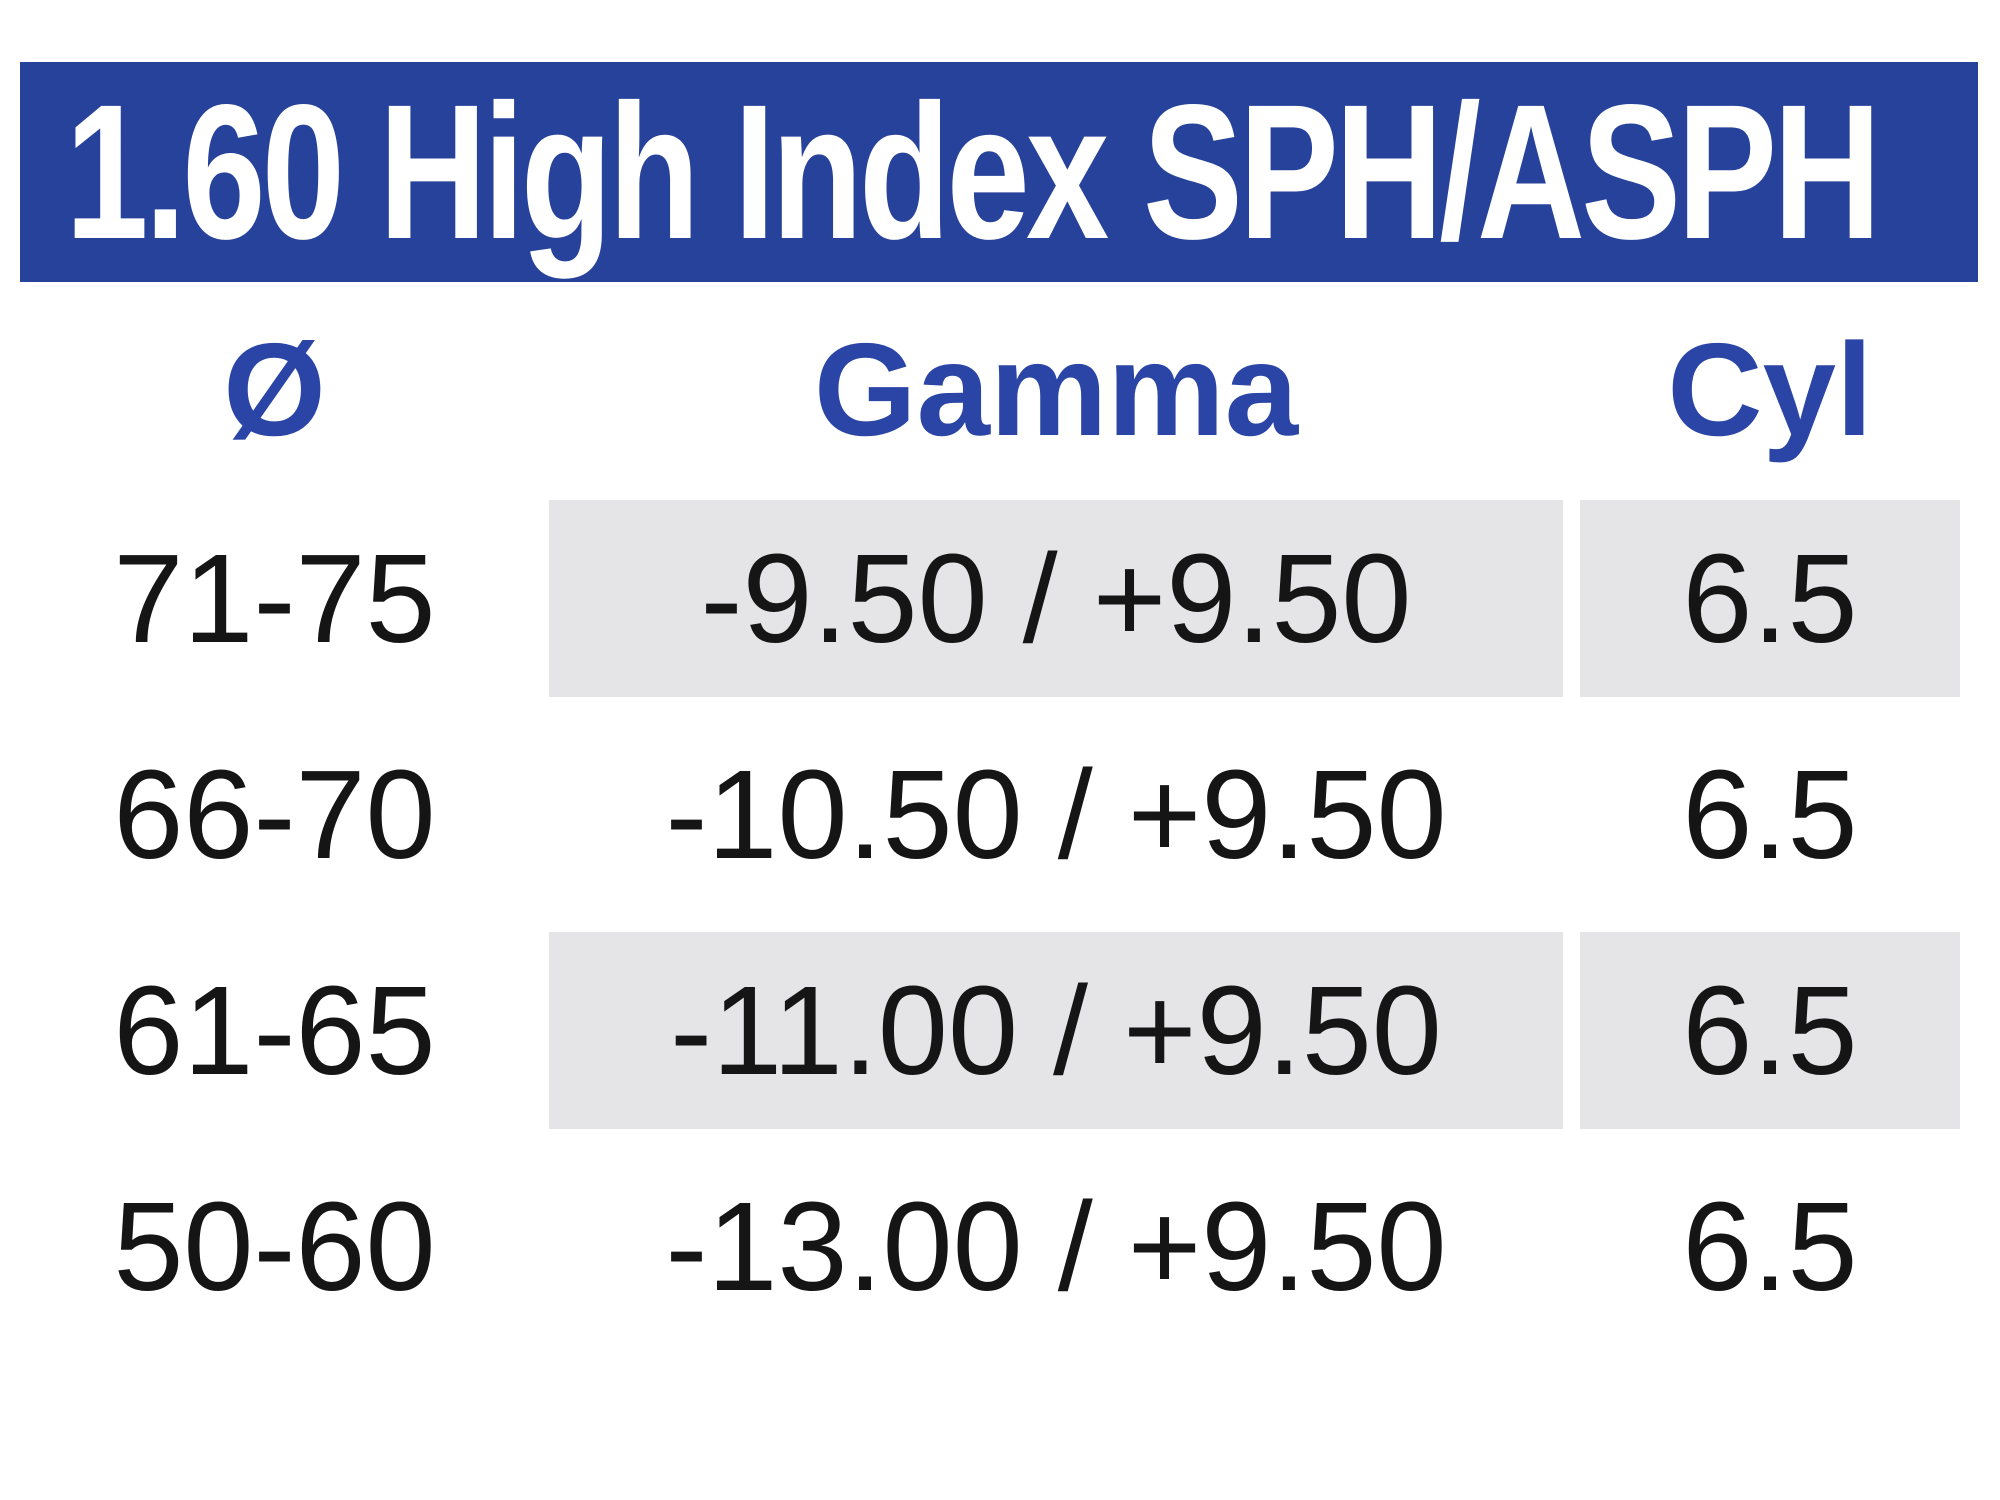 The width and height of the screenshot is (2000, 1500). Describe the element at coordinates (1056, 1246) in the screenshot. I see `gamma-cell: -13.00 / +9.50` at that location.